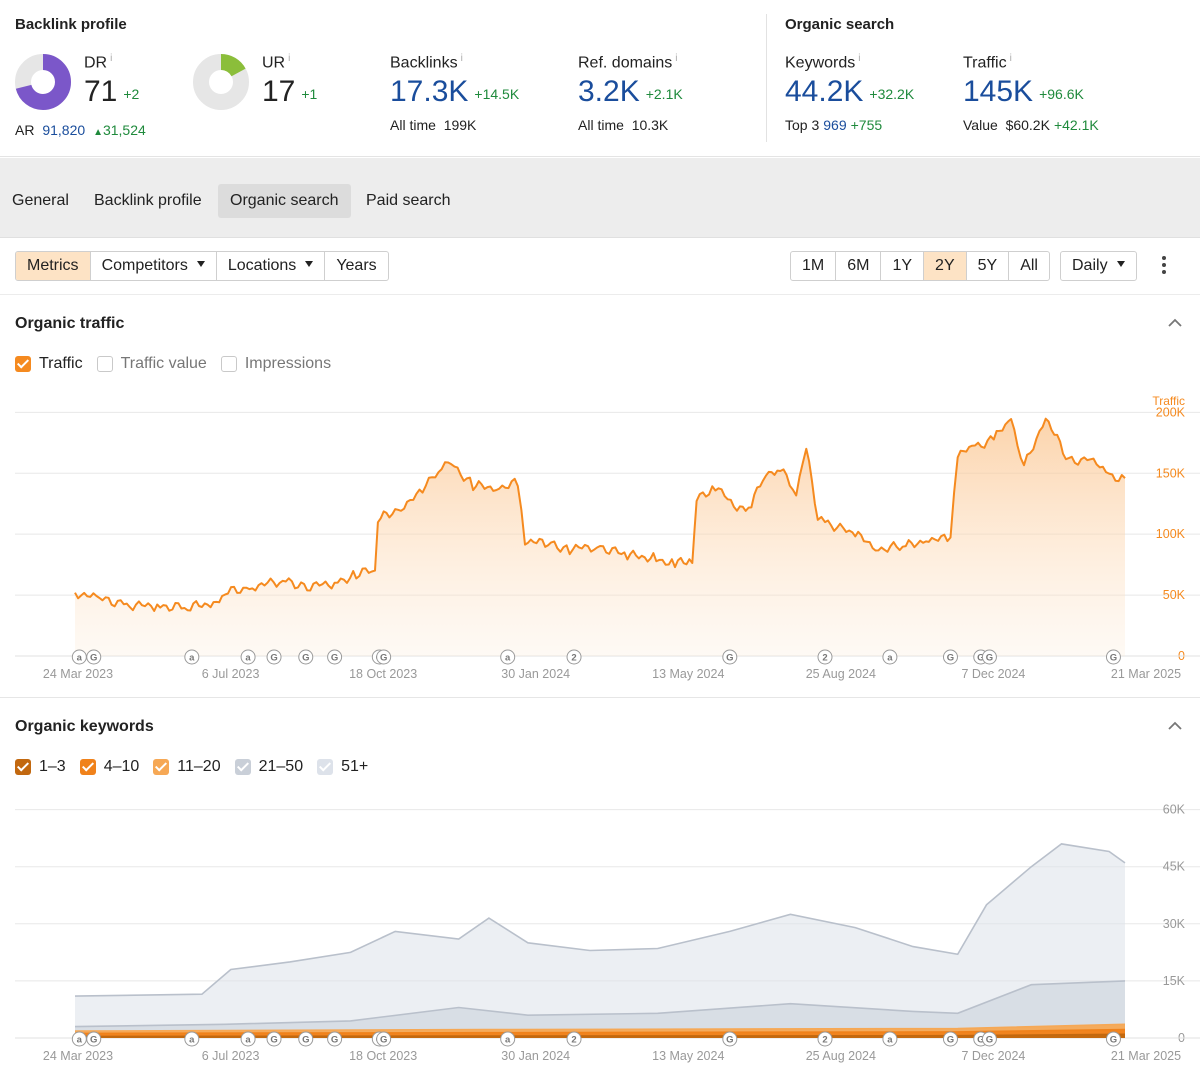 The width and height of the screenshot is (1200, 1081). What do you see at coordinates (609, 92) in the screenshot?
I see `ref-domains-value: 3.2K` at bounding box center [609, 92].